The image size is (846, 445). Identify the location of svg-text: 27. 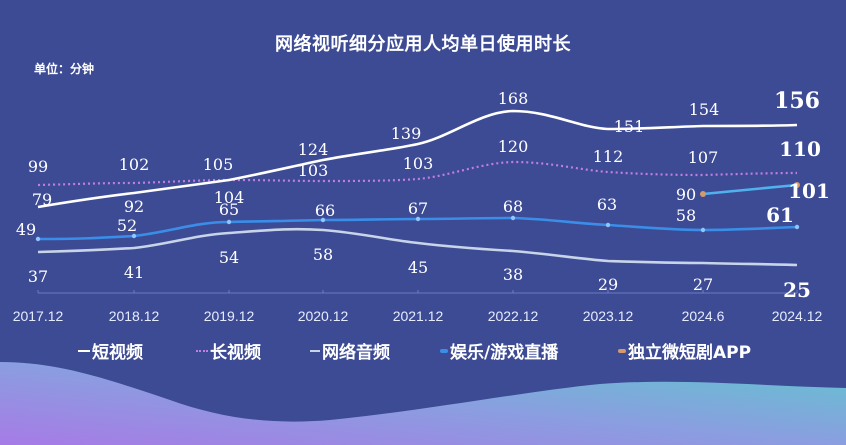
(703, 284).